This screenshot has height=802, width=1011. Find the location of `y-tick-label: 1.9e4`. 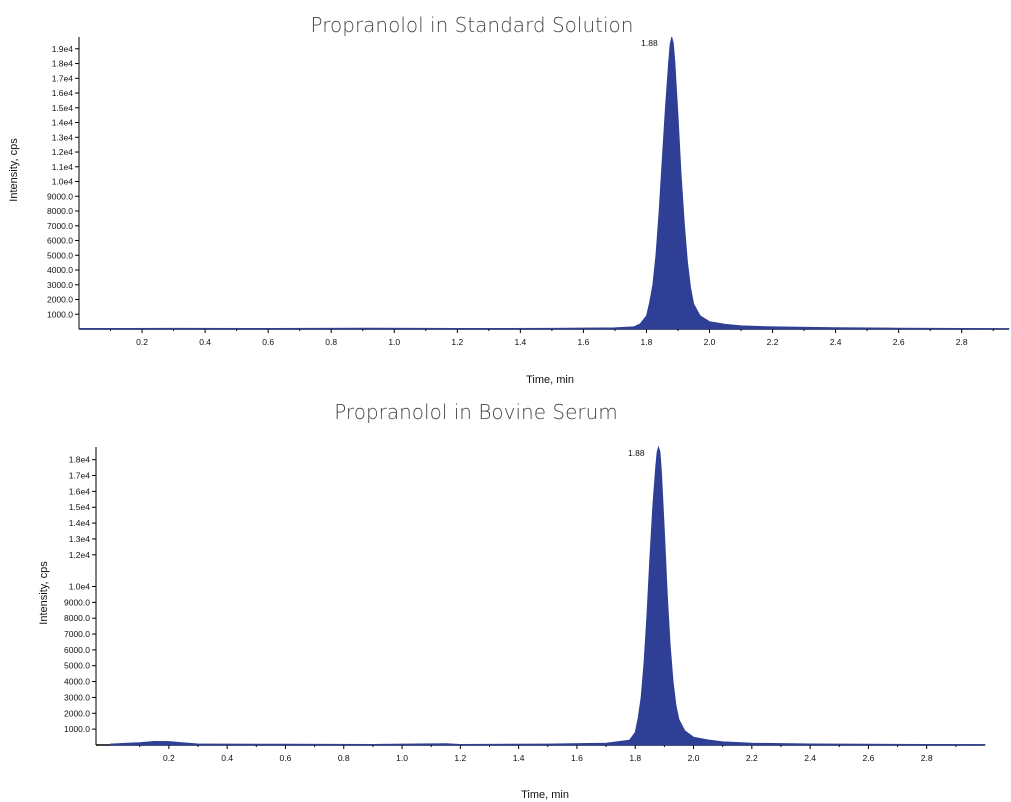

y-tick-label: 1.9e4 is located at coordinates (63, 49).